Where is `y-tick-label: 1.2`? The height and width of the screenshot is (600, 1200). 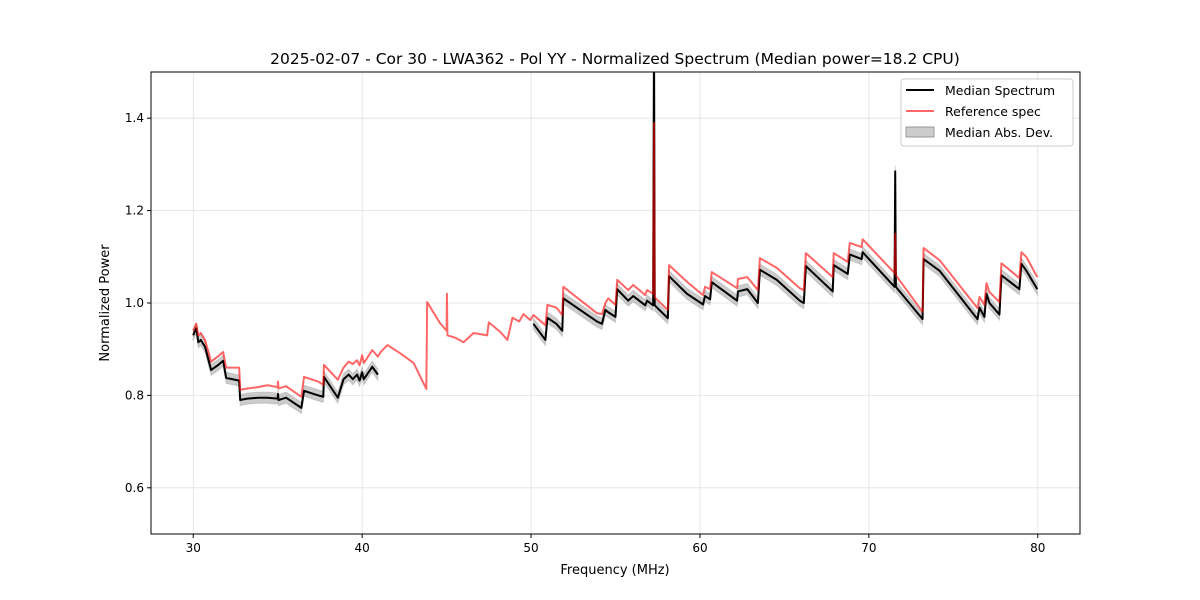 y-tick-label: 1.2 is located at coordinates (134, 211).